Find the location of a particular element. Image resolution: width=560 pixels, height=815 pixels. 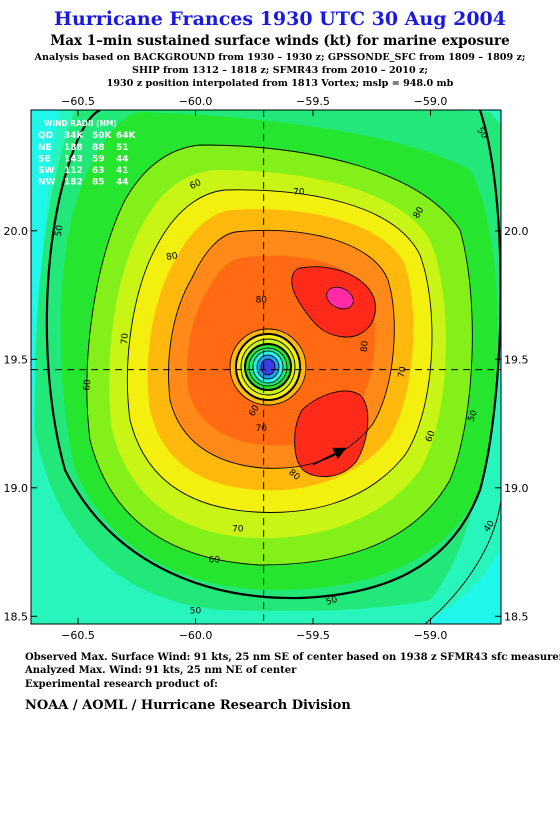

radii-table-header: WIND RADII (NM) is located at coordinates (80, 123).